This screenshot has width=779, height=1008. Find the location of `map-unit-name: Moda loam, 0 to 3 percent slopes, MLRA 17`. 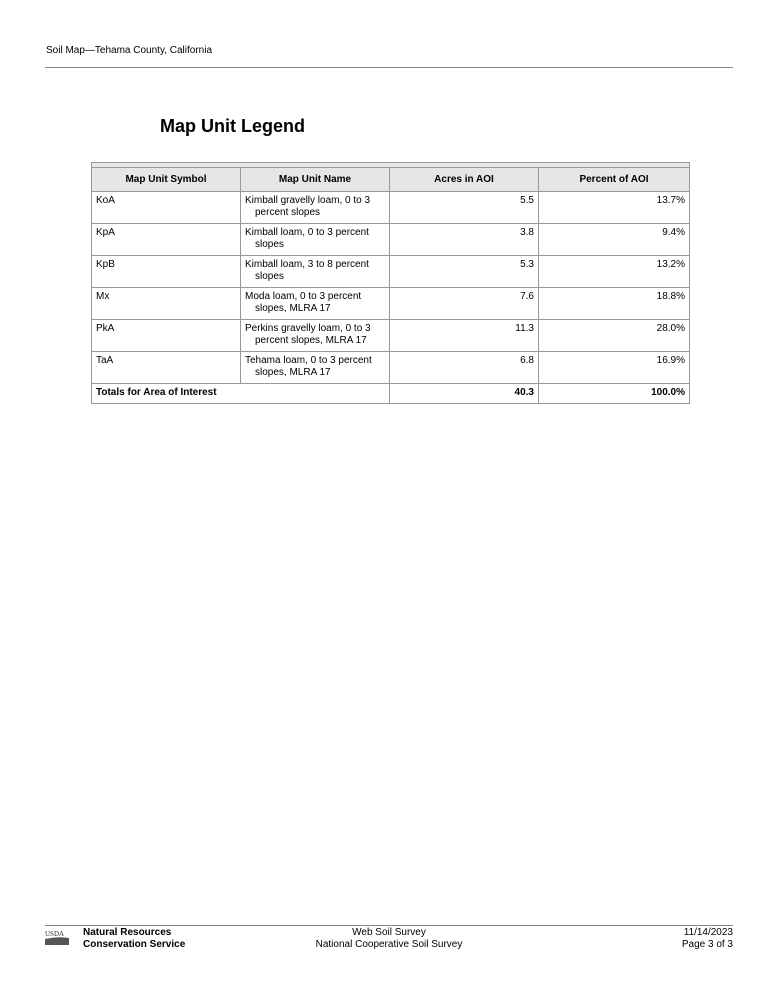

map-unit-name: Moda loam, 0 to 3 percent slopes, MLRA 17 is located at coordinates (315, 303).